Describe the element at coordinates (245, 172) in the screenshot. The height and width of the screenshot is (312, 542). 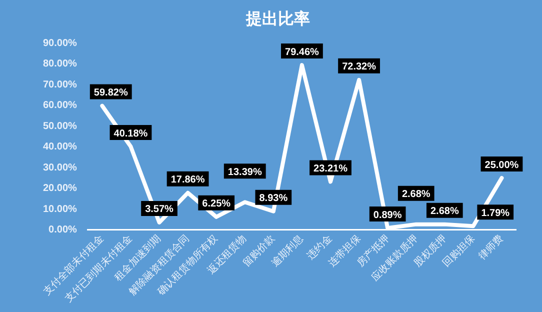
I see `data-label: 13.39%` at that location.